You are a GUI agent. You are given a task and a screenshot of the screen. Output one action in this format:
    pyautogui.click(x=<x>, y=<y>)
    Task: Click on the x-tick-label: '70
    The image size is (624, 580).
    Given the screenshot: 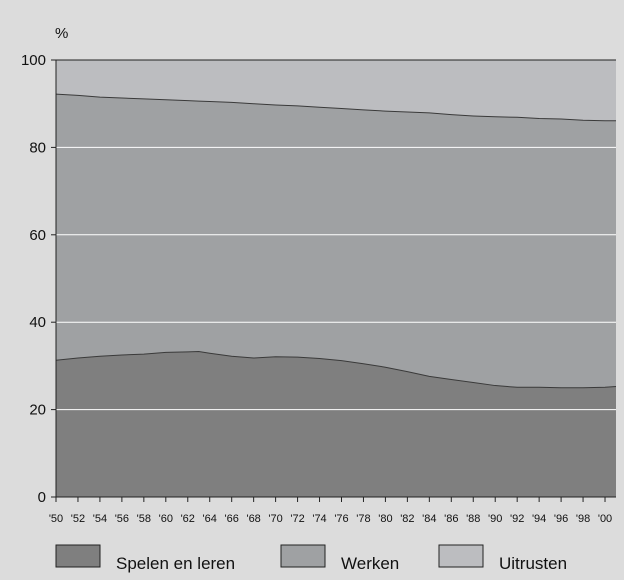 What is the action you would take?
    pyautogui.click(x=275, y=519)
    